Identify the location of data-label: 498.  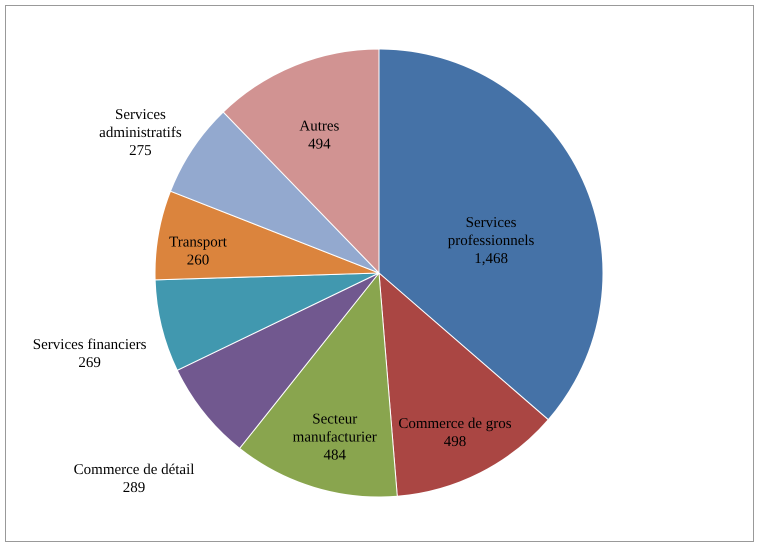
(455, 442).